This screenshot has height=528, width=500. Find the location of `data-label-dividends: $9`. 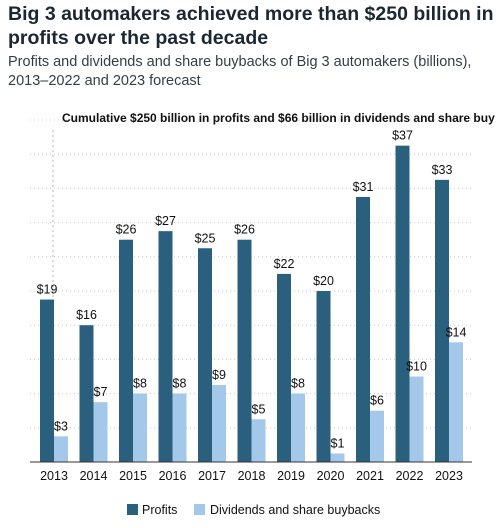

data-label-dividends: $9 is located at coordinates (219, 375).